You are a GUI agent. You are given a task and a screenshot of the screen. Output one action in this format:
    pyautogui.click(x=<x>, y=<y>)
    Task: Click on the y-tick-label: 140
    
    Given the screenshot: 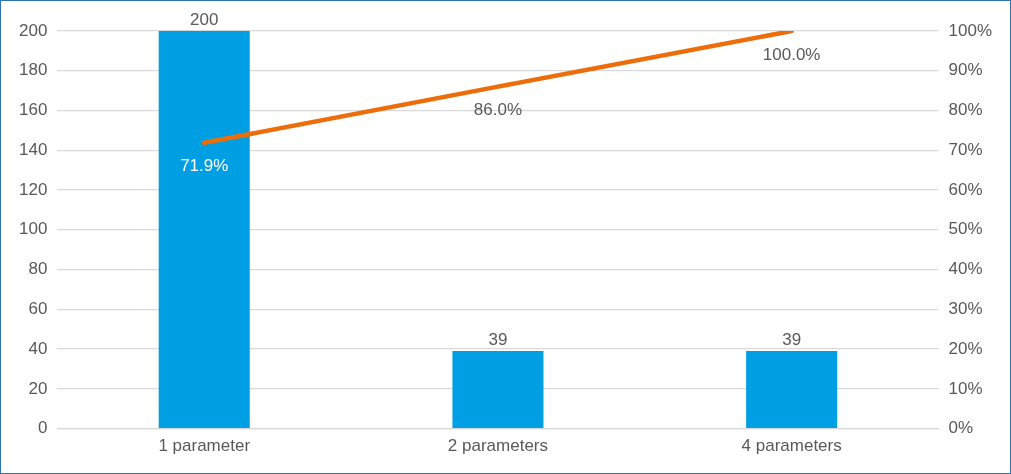 What is the action you would take?
    pyautogui.click(x=33, y=149)
    